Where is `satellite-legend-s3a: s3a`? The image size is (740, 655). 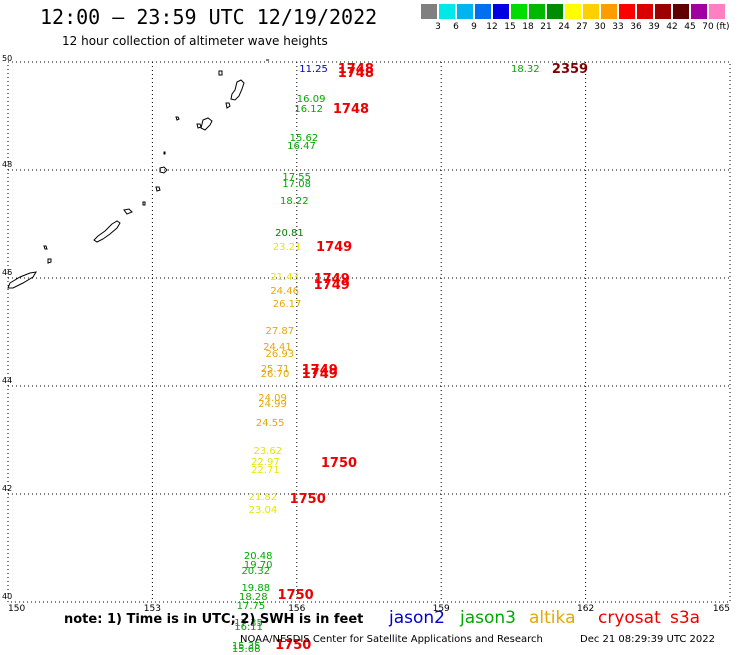 satellite-legend-s3a: s3a is located at coordinates (685, 618).